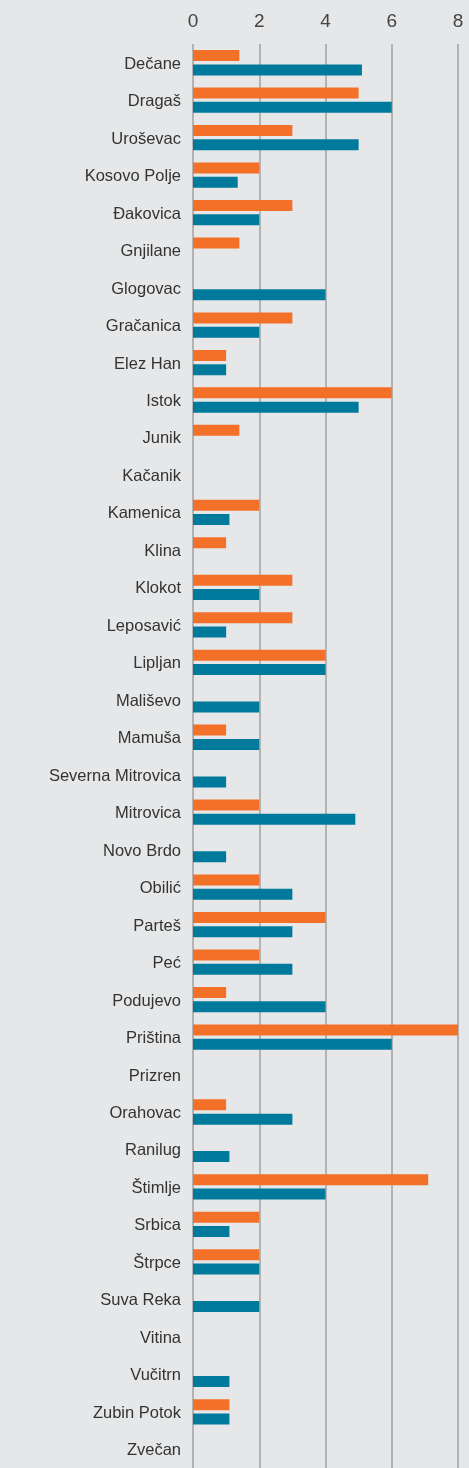 The image size is (469, 1468). I want to click on y-tick-label: Podujevo, so click(146, 999).